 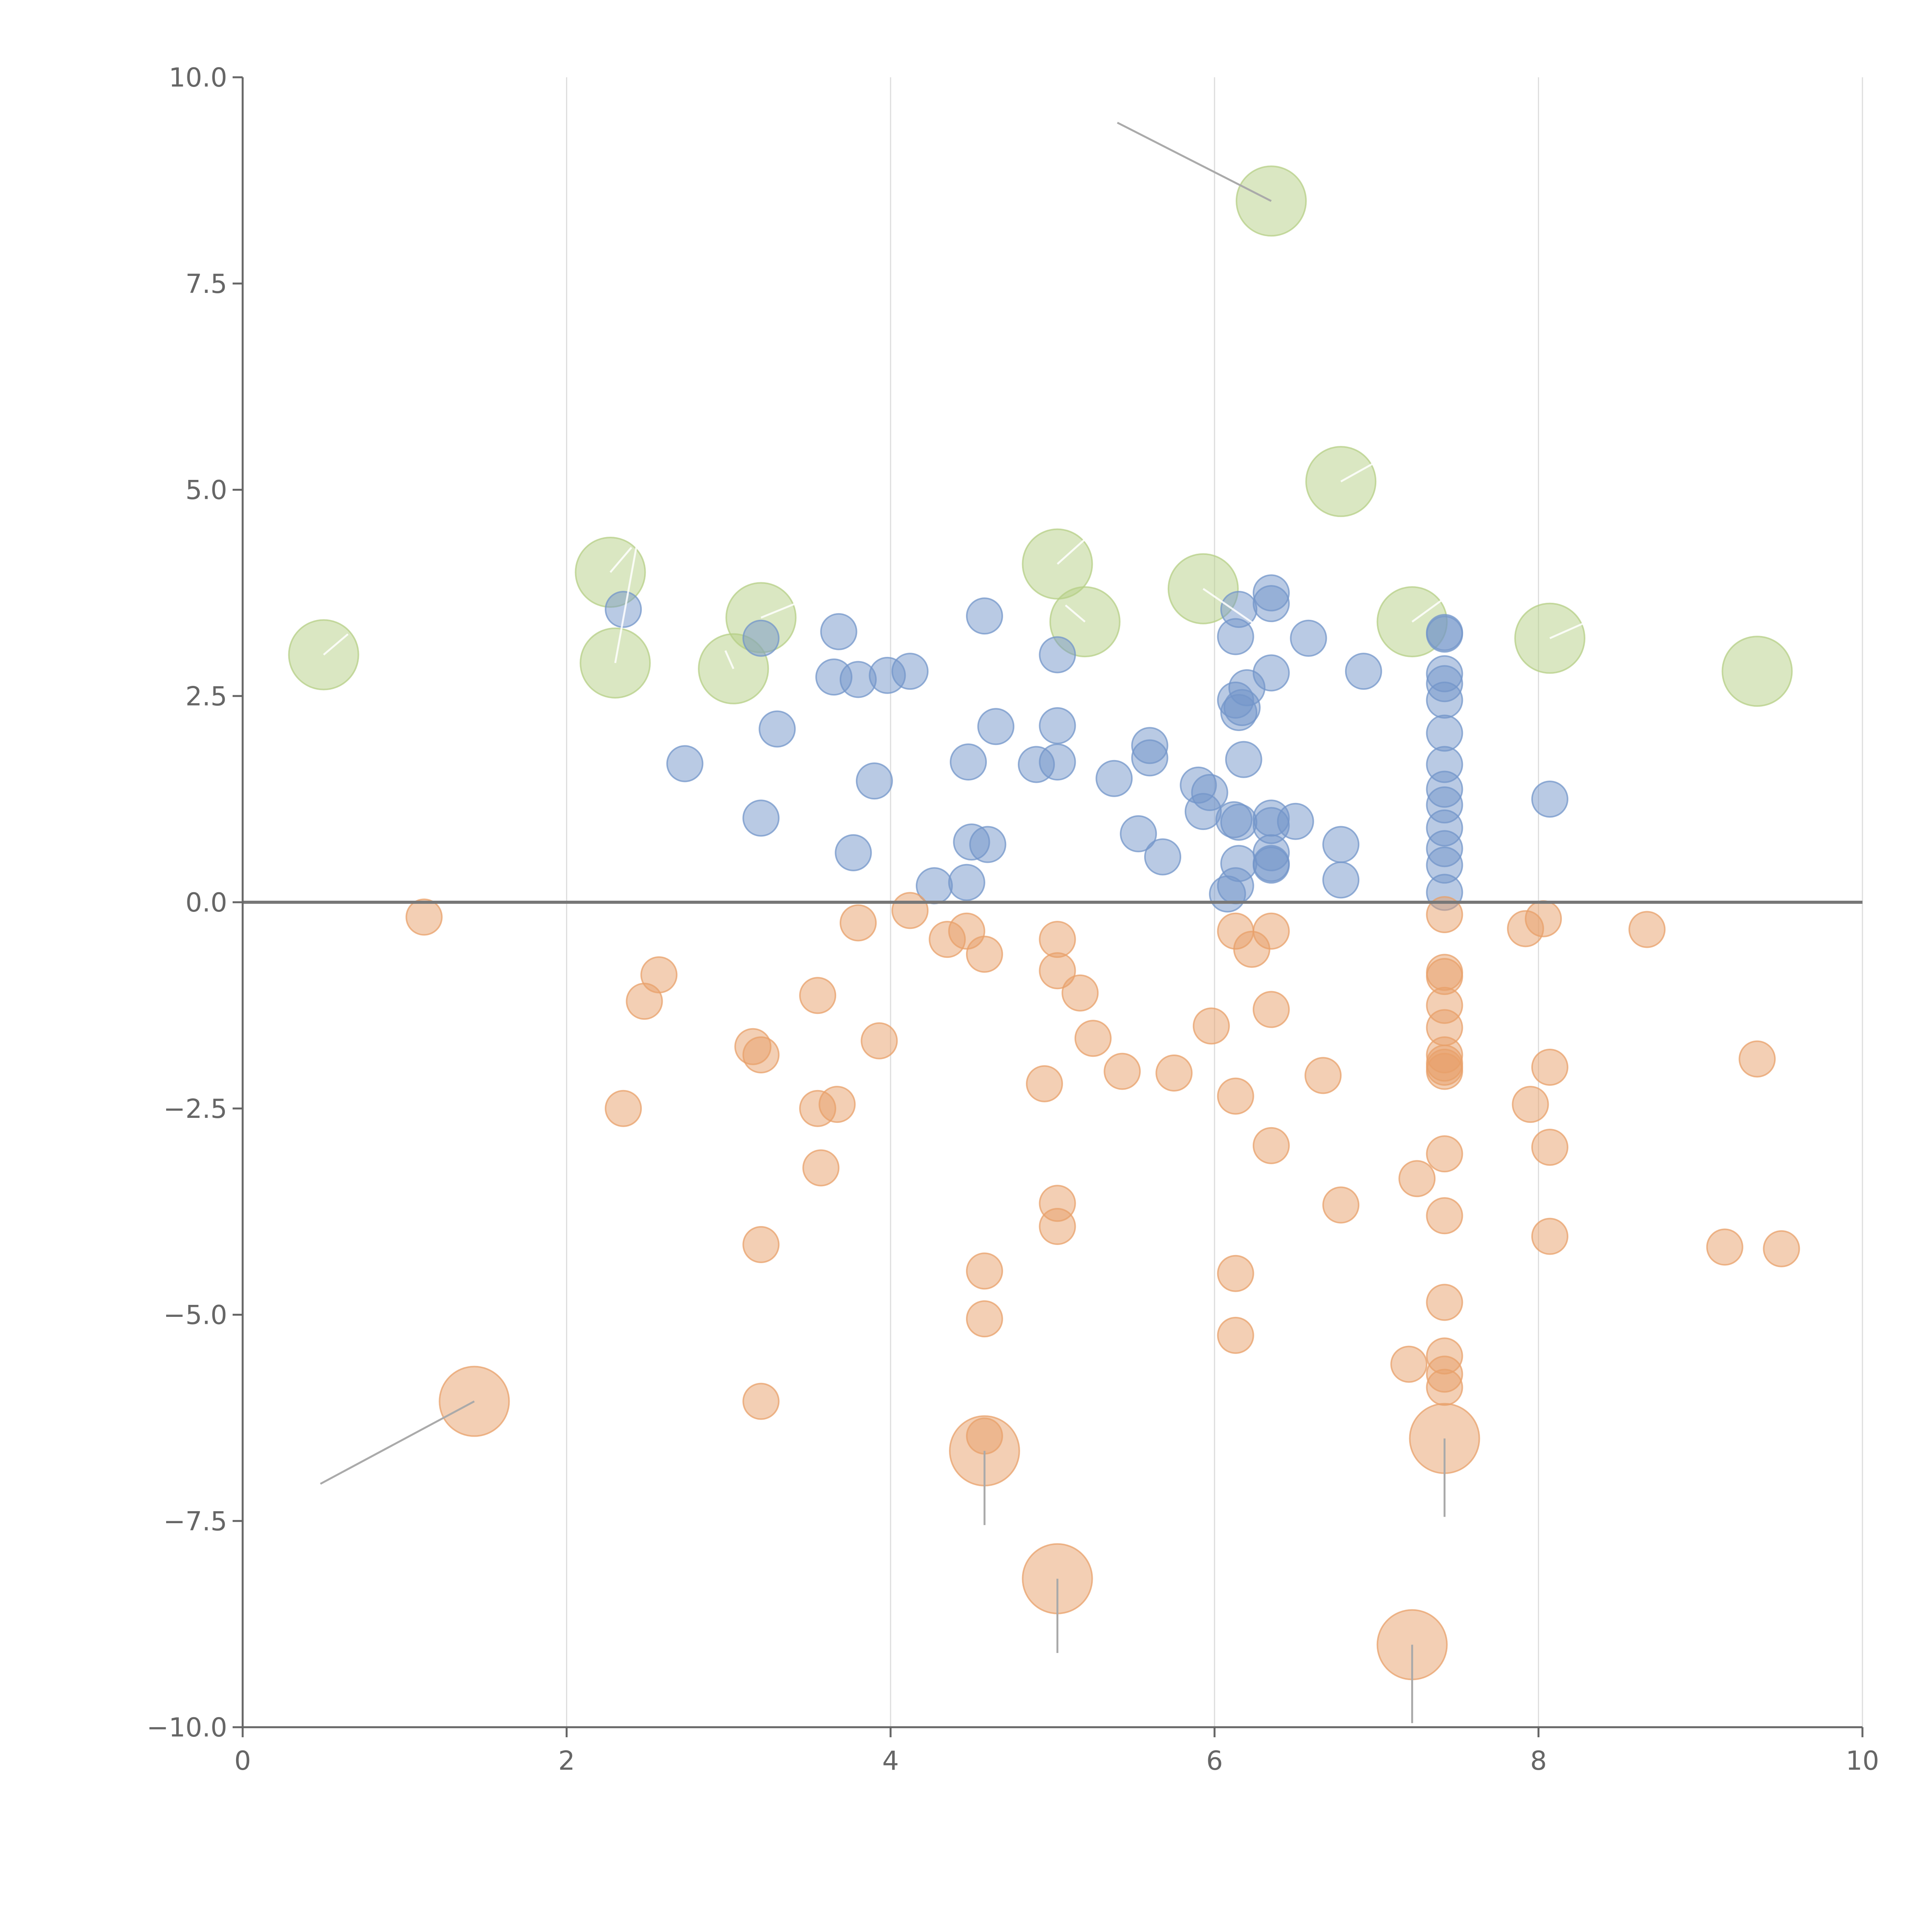 I want to click on y-tick-label: −10.0, so click(x=187, y=1728).